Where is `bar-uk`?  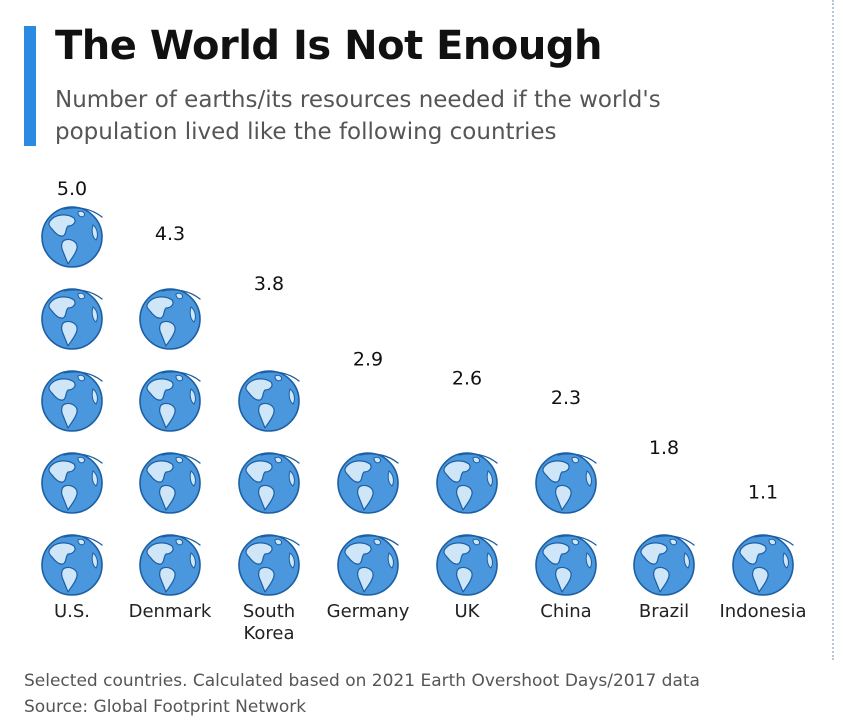
bar-uk is located at coordinates (467, 495).